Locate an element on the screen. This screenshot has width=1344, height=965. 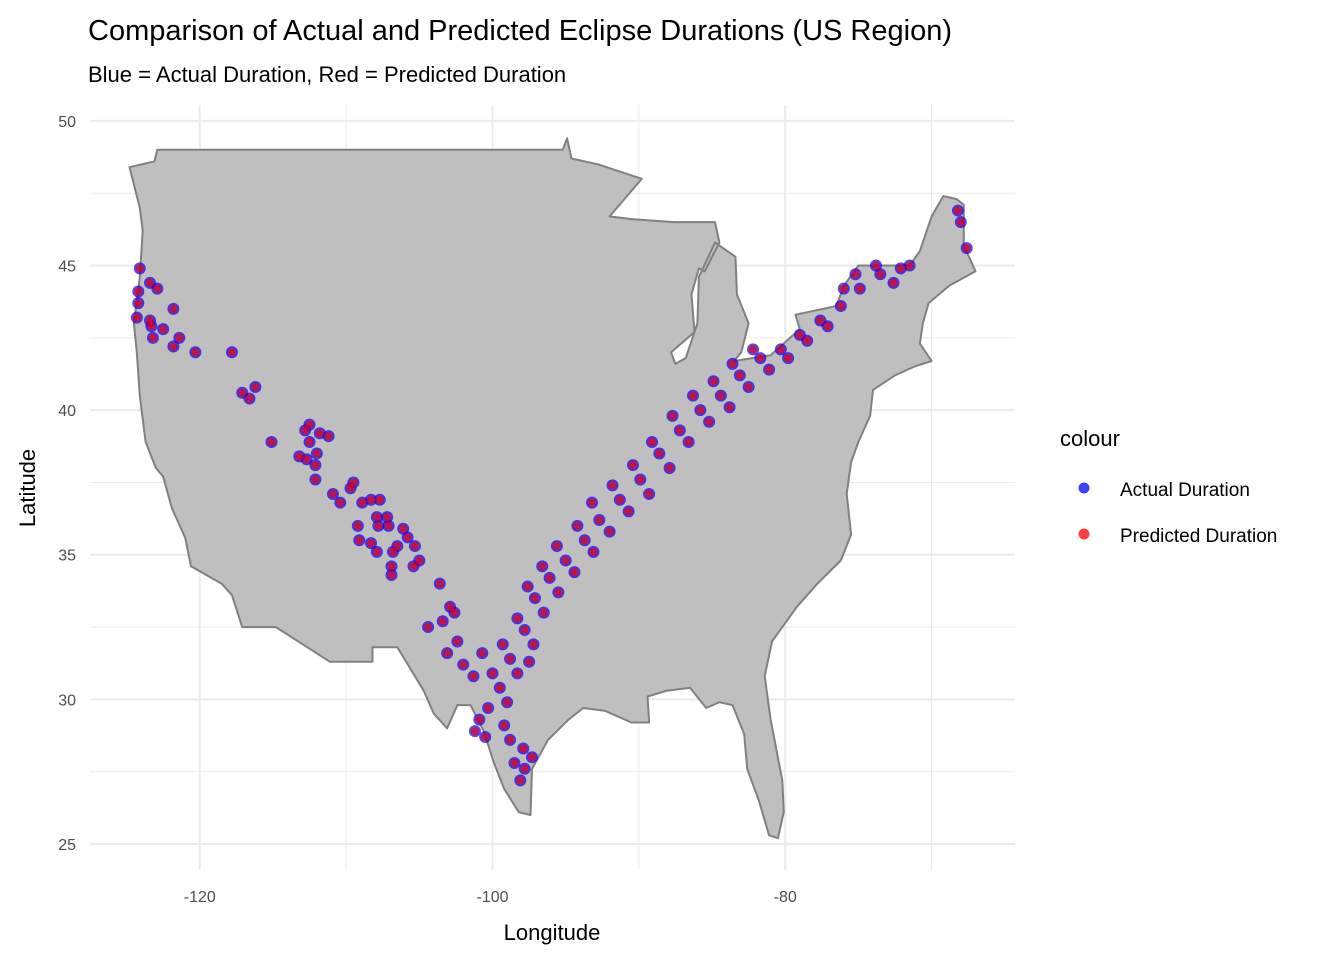
y-axis-title: Latitude is located at coordinates (27, 488).